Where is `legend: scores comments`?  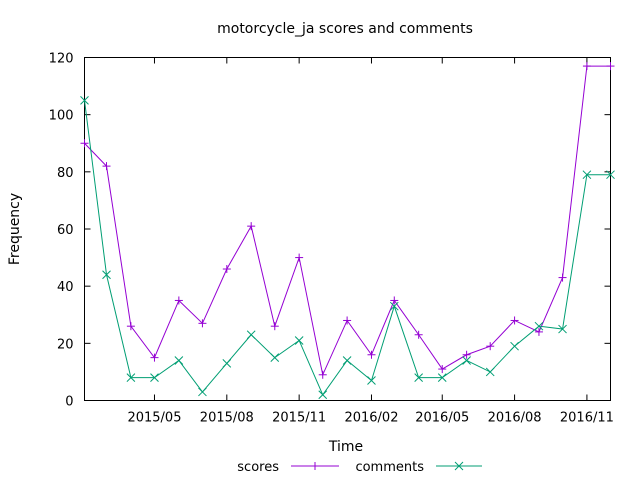 legend: scores comments is located at coordinates (359, 467).